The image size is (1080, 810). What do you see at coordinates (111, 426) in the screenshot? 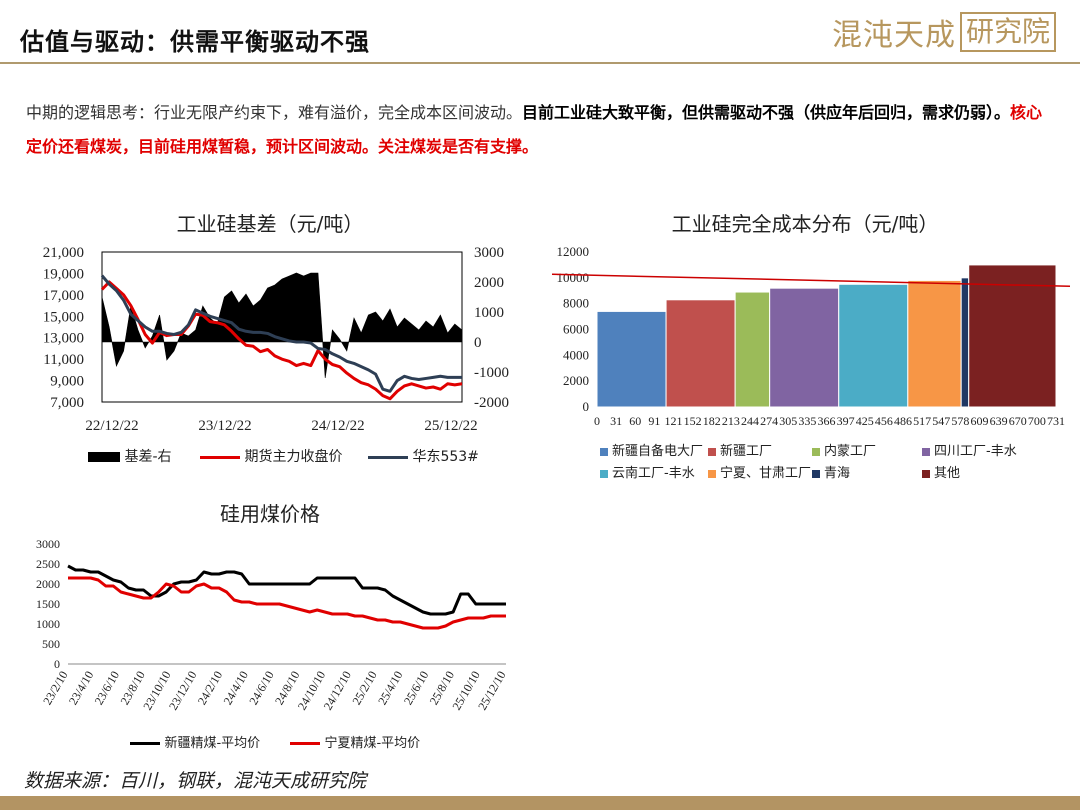
I see `chart1-x-tick: 22/12/22` at bounding box center [111, 426].